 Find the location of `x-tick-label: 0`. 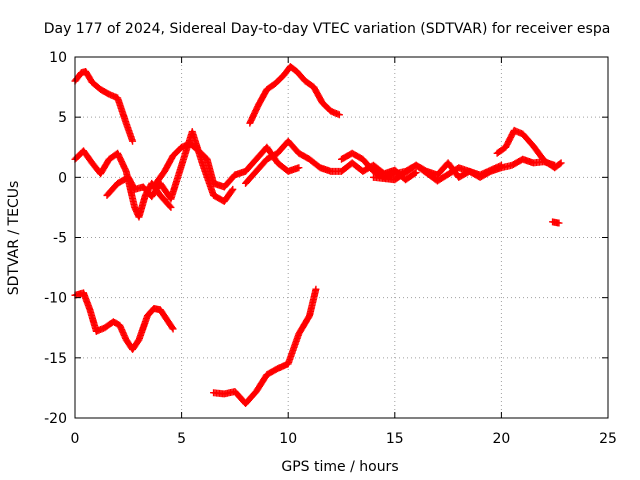

x-tick-label: 0 is located at coordinates (75, 439).